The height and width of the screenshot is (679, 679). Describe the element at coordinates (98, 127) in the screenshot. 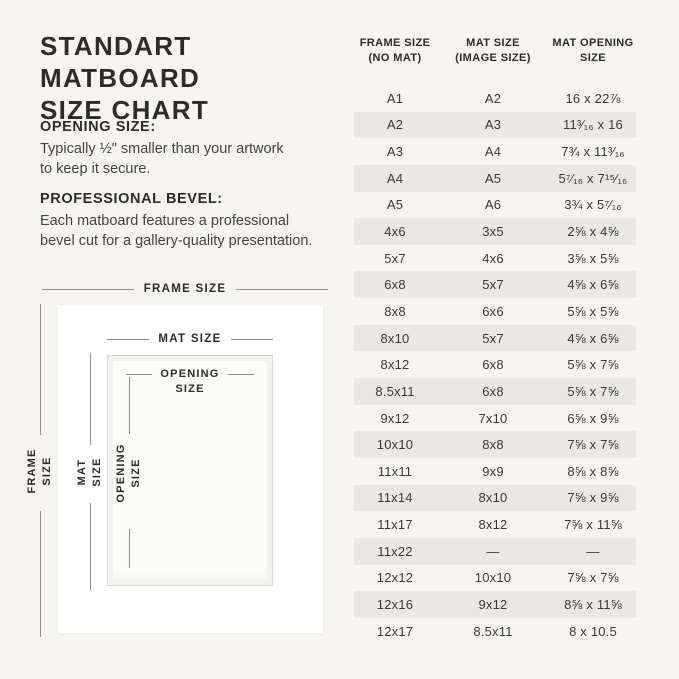

I see `opening-size-heading: OPENING SIZE:` at that location.